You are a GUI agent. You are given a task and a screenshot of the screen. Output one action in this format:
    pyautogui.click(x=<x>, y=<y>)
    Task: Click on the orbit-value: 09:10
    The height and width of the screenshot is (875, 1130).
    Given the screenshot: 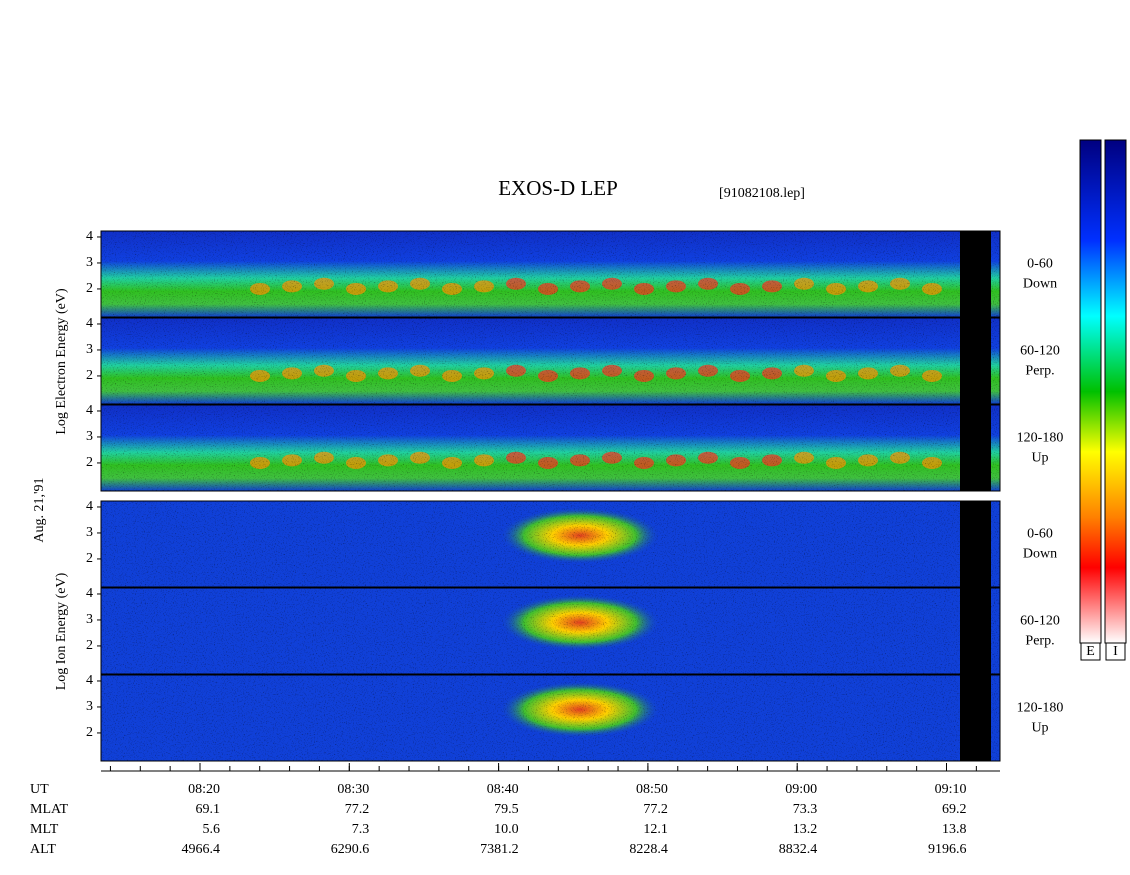 What is the action you would take?
    pyautogui.click(x=951, y=789)
    